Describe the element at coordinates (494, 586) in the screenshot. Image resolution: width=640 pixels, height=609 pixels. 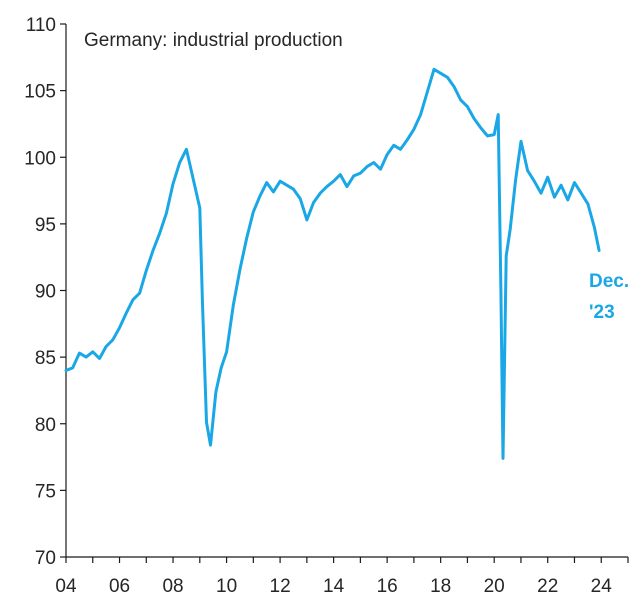
I see `x-tick-label: 20` at that location.